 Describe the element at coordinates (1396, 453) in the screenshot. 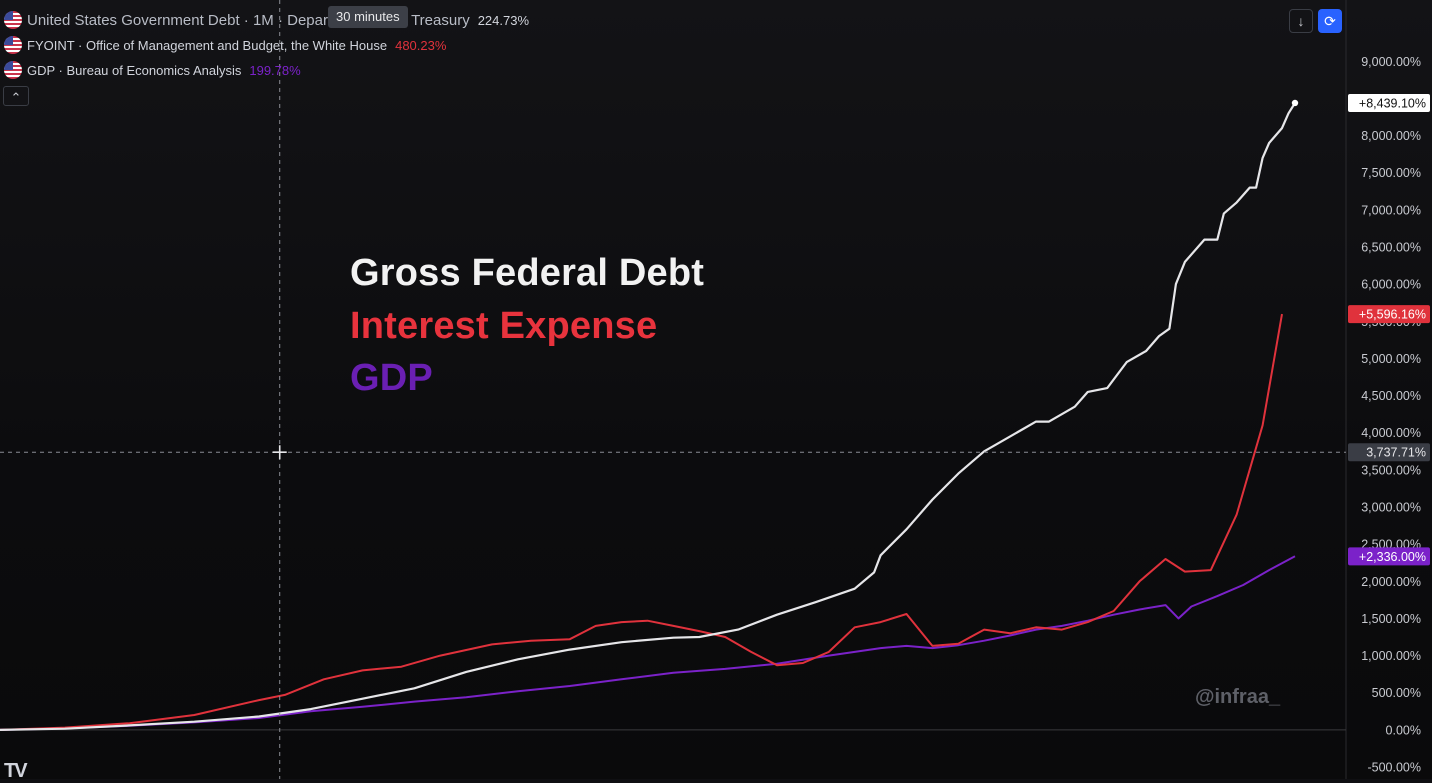

I see `svg-text: 3,737.71%` at that location.